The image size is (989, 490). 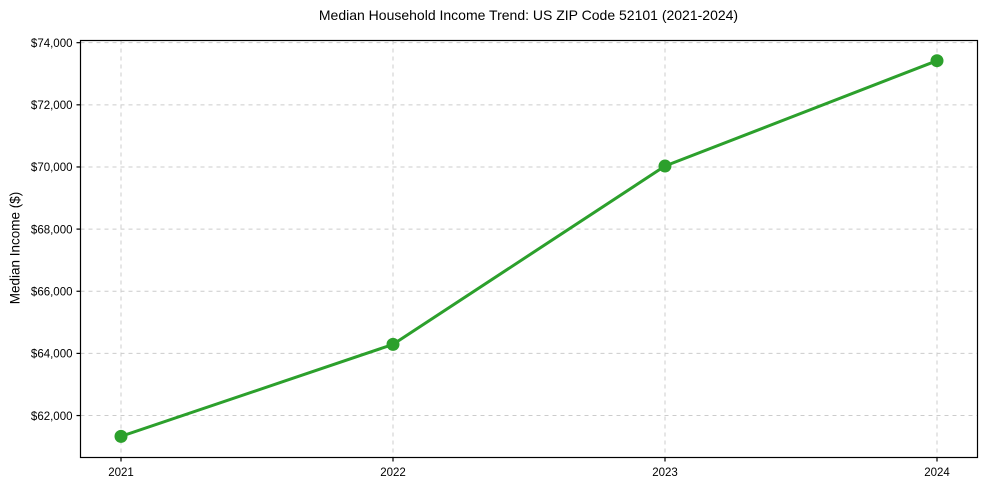 I want to click on y-tick-label: $66,000, so click(x=52, y=292).